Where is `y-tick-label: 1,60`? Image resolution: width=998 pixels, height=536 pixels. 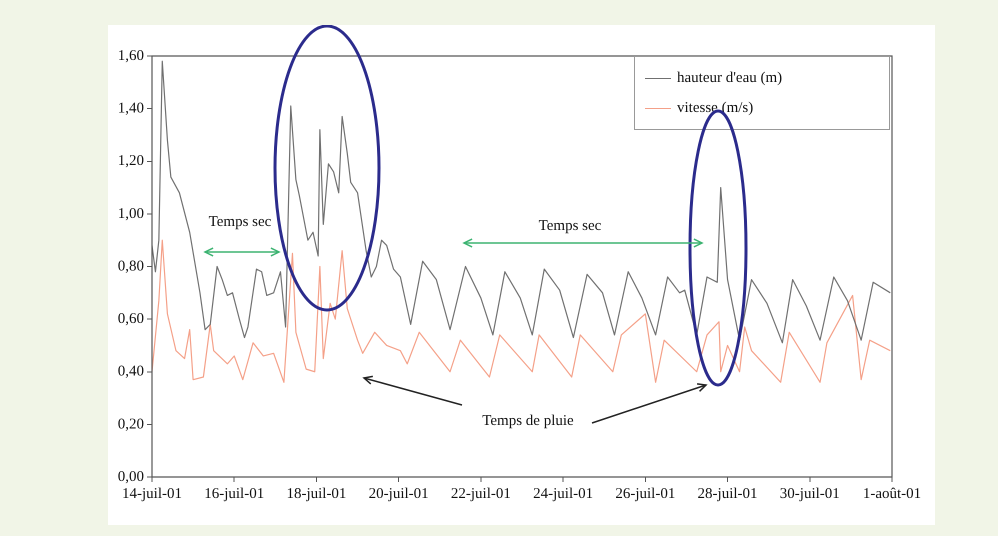
y-tick-label: 1,60 is located at coordinates (131, 56).